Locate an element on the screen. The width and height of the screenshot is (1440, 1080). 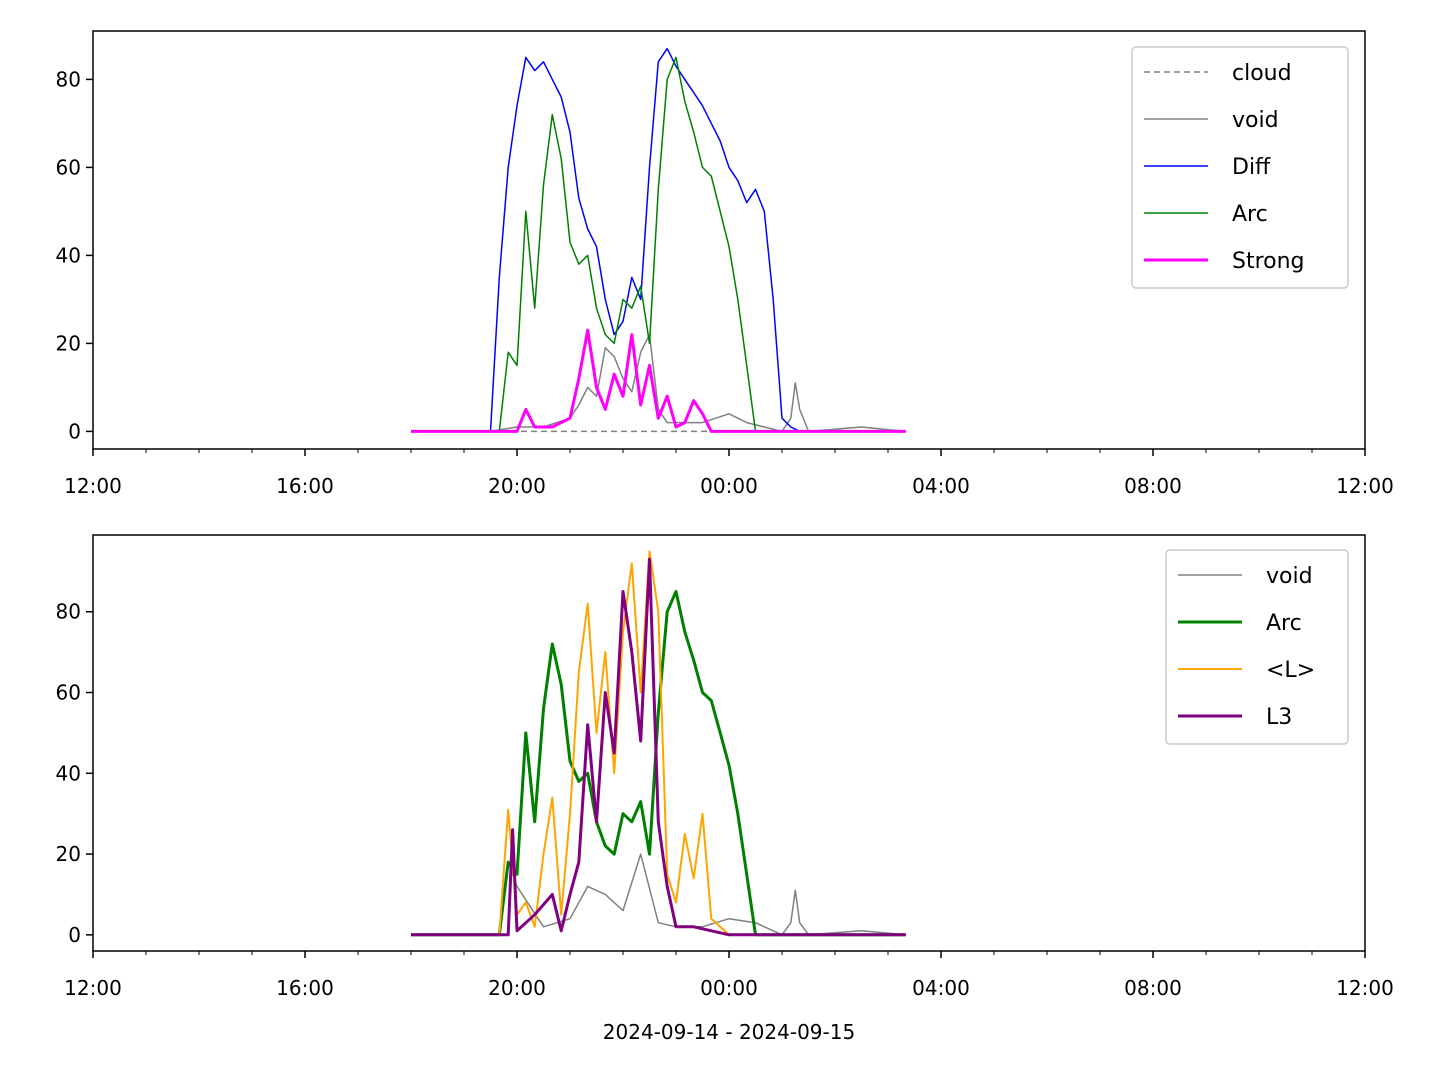
legend-label: <L> is located at coordinates (1290, 670).